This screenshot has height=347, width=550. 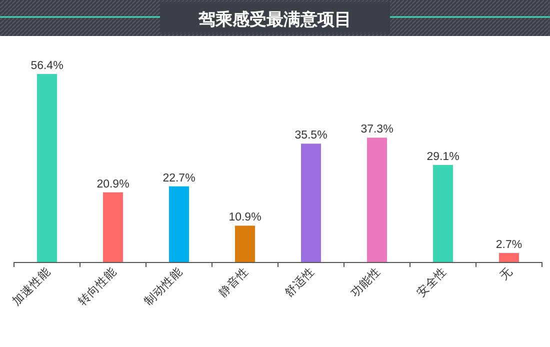 What do you see at coordinates (113, 184) in the screenshot?
I see `data-label: 20.9%` at bounding box center [113, 184].